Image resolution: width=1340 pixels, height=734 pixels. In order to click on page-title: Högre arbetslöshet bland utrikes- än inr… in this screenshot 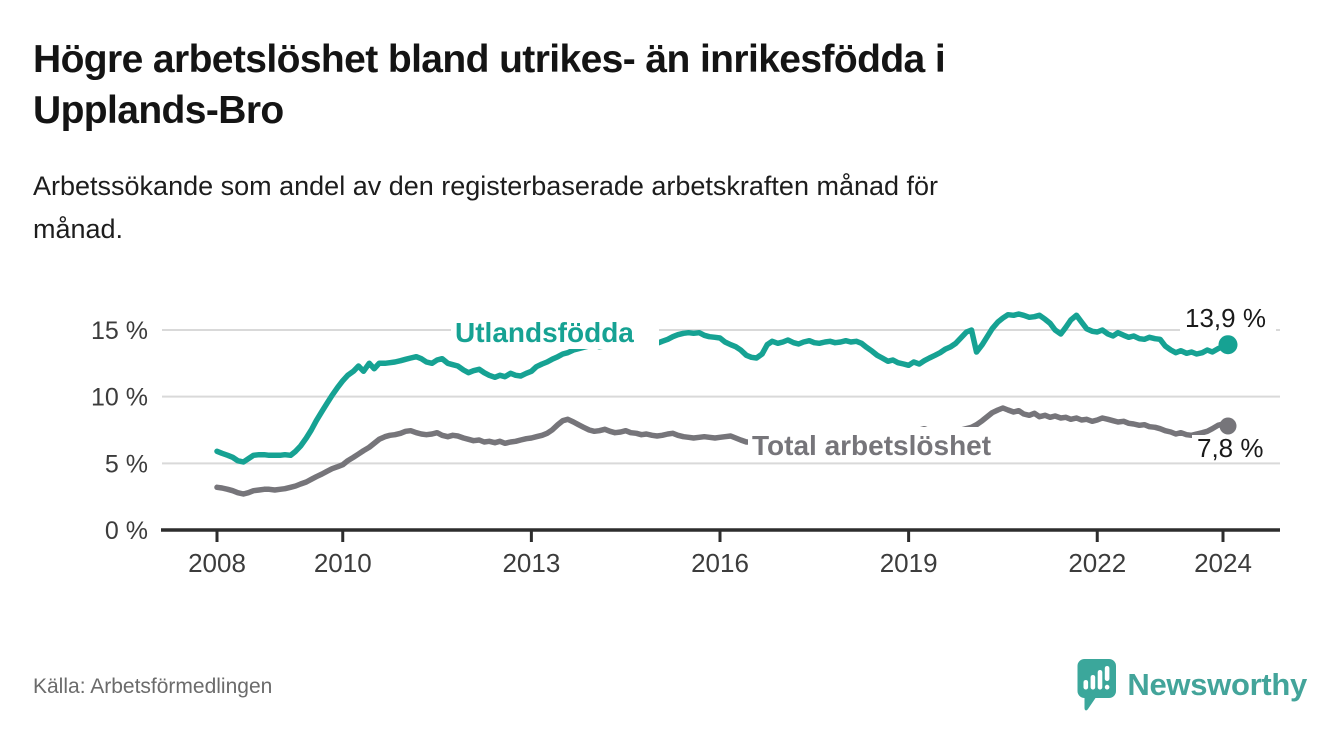, I will do `click(673, 85)`.